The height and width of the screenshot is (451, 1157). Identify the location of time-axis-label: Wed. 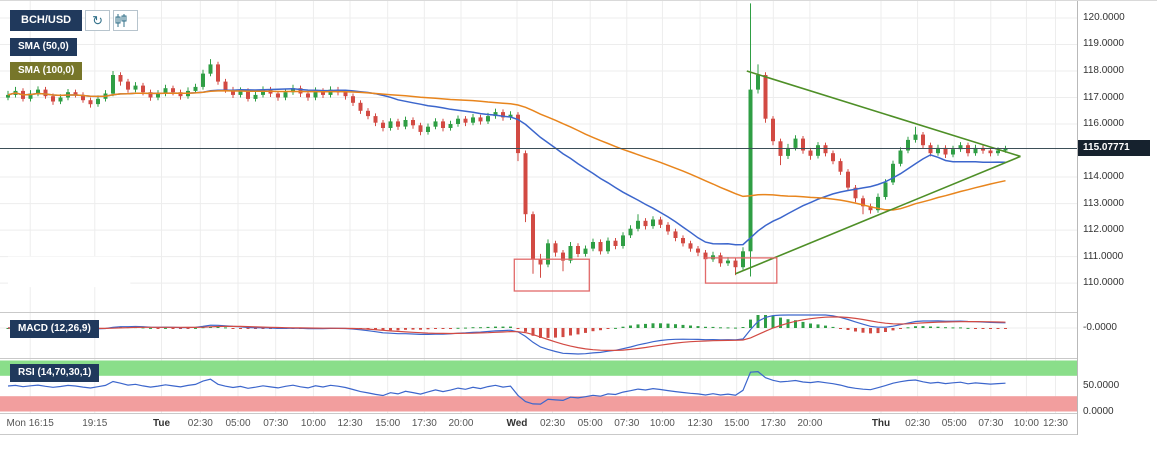
(517, 423).